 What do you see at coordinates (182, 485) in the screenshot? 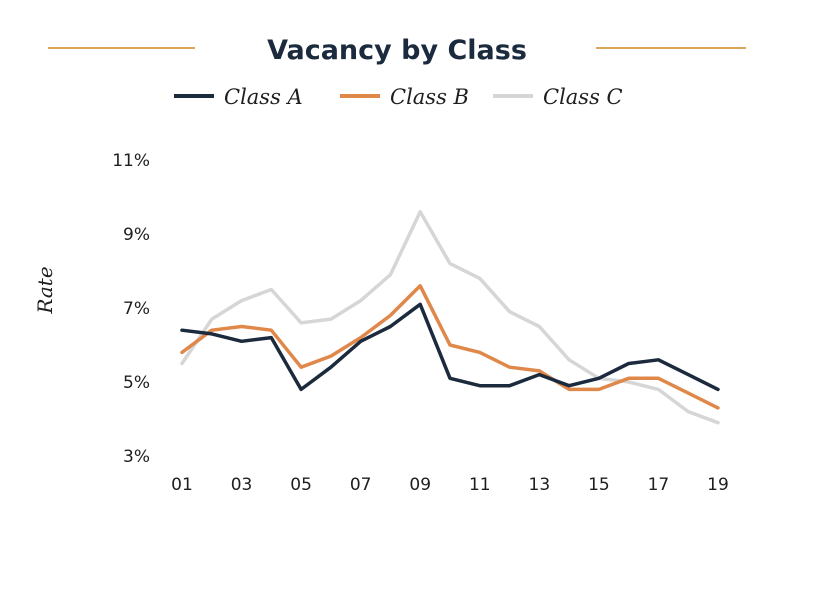
I see `x-tick-label: 01` at bounding box center [182, 485].